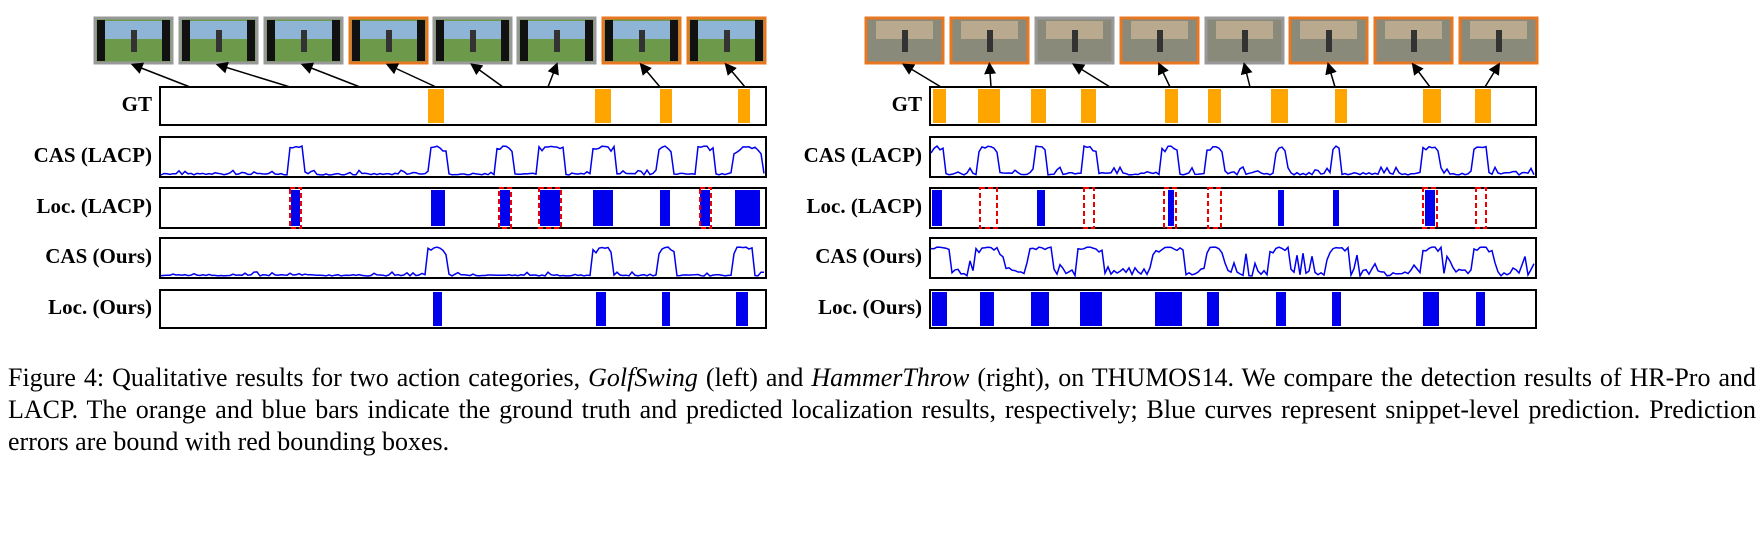  What do you see at coordinates (890, 377) in the screenshot?
I see `caption-italic: HammerThrow` at bounding box center [890, 377].